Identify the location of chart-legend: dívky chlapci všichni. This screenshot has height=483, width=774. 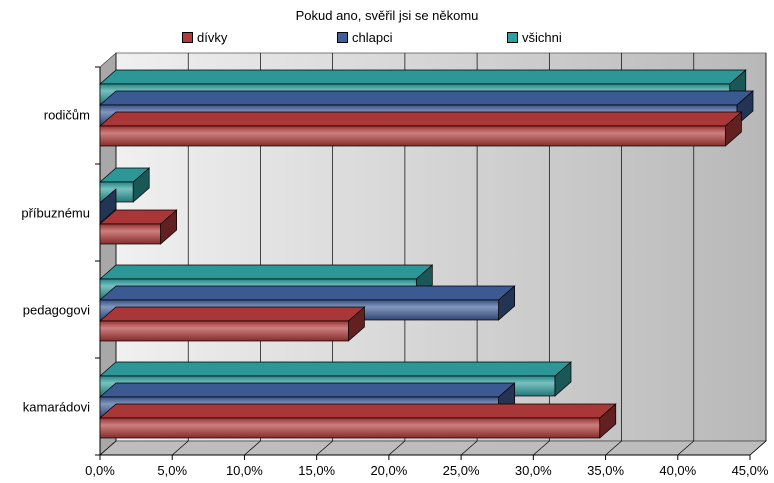
(387, 39).